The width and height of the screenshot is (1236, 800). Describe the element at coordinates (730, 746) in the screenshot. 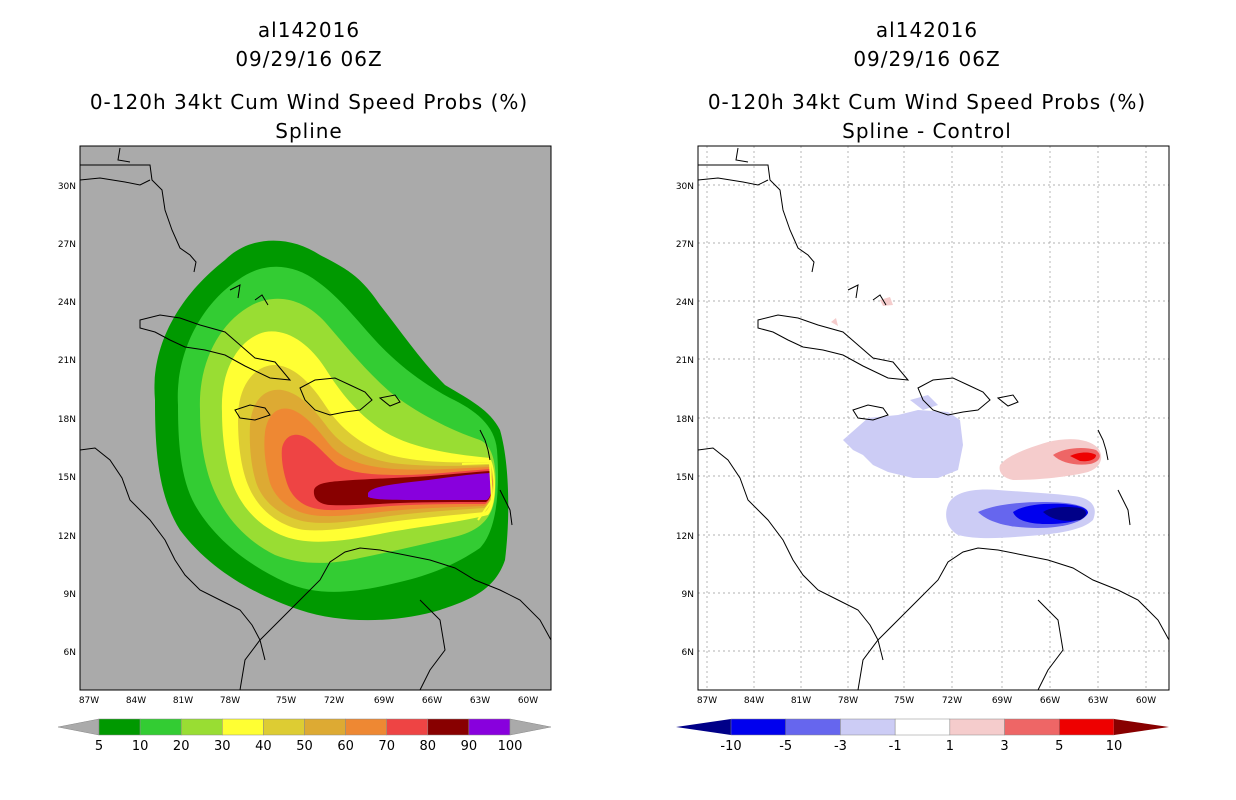

I see `colorbar-label: -10` at that location.